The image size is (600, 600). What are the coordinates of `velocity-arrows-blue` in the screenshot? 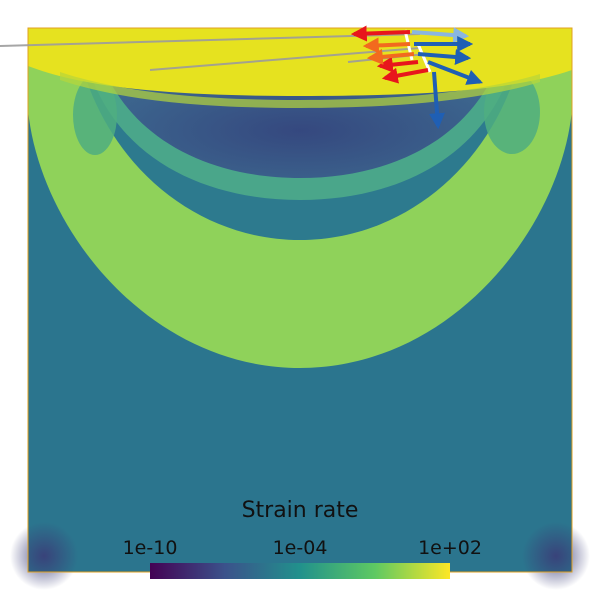 It's located at (448, 83).